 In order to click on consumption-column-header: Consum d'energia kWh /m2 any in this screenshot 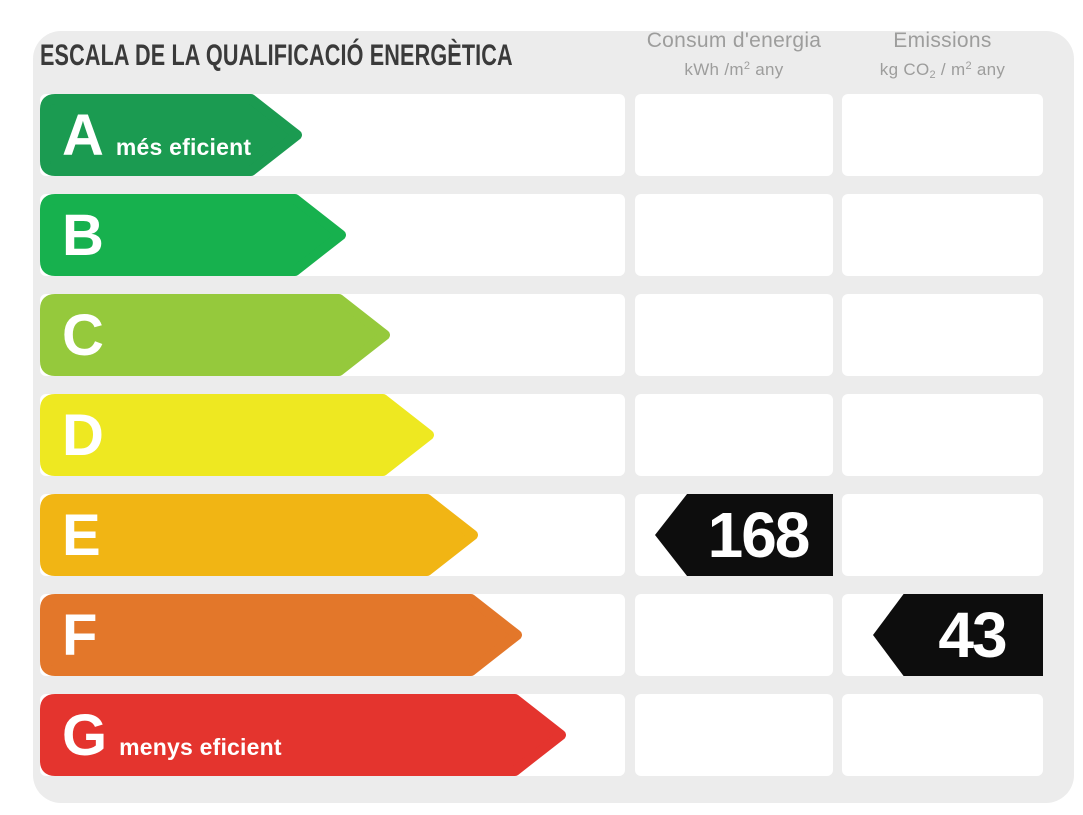, I will do `click(734, 54)`.